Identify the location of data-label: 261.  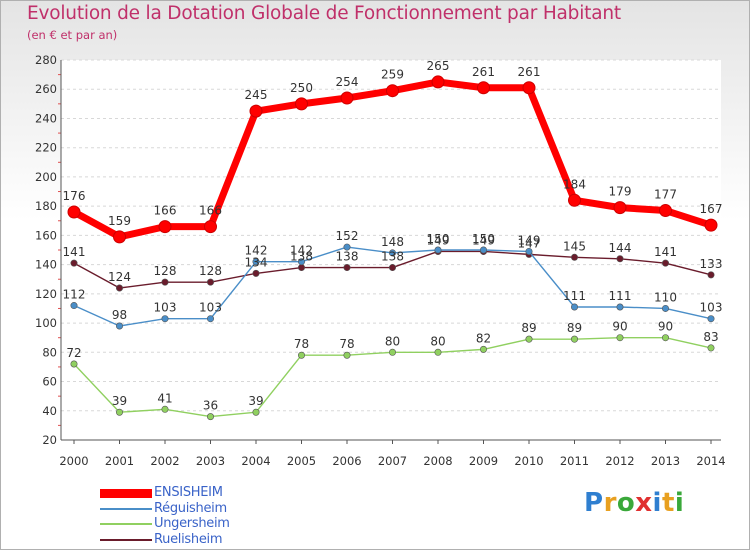
(529, 72).